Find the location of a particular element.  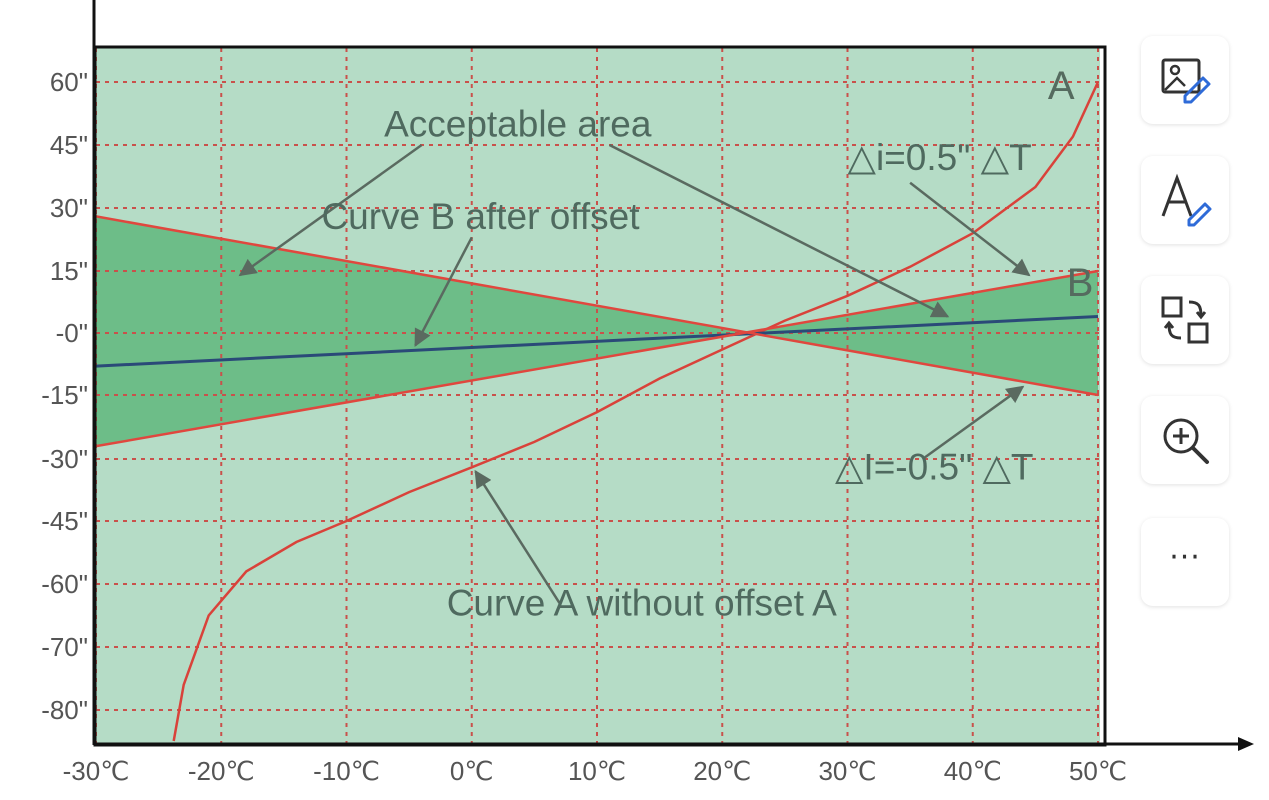

annotation-label: Curve B after offset is located at coordinates (480, 216).